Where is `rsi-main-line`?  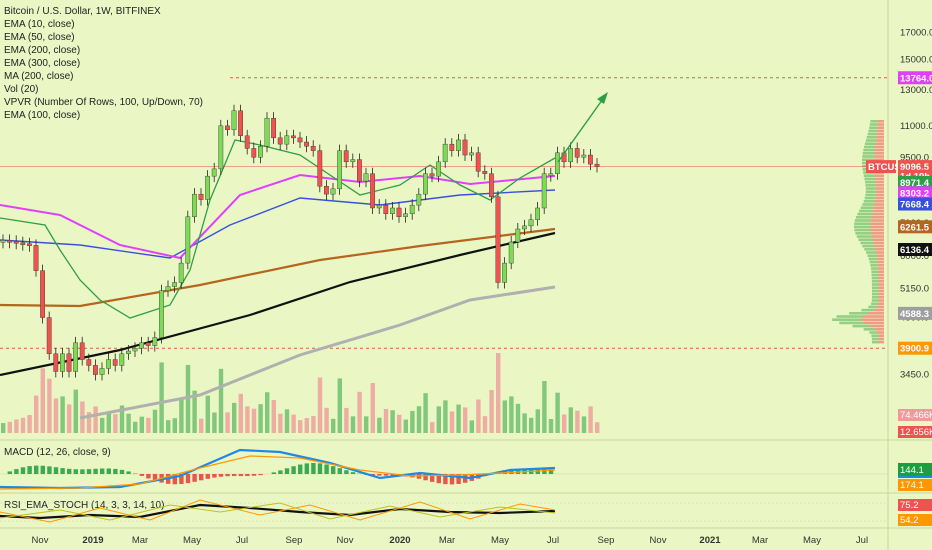 rsi-main-line is located at coordinates (278, 511).